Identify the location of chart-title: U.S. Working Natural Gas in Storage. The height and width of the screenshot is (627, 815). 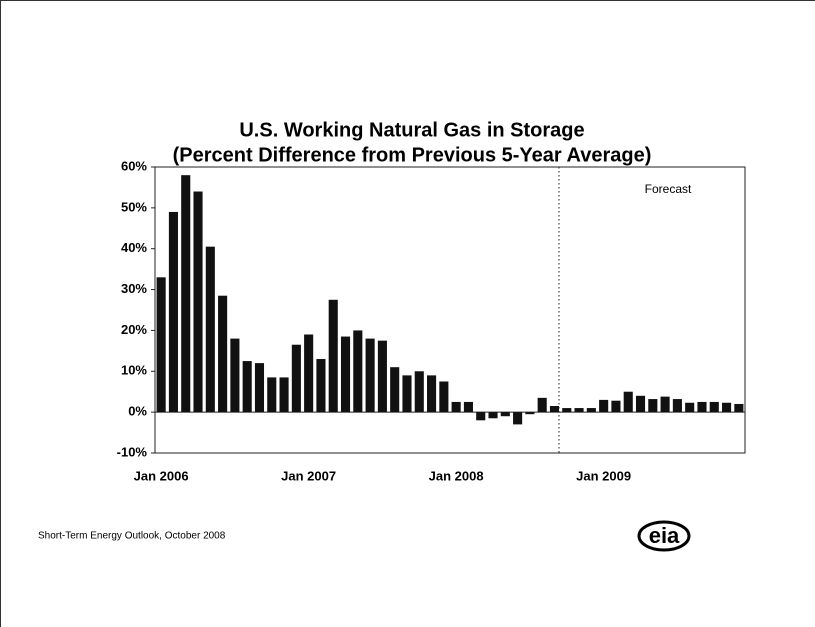
(411, 130).